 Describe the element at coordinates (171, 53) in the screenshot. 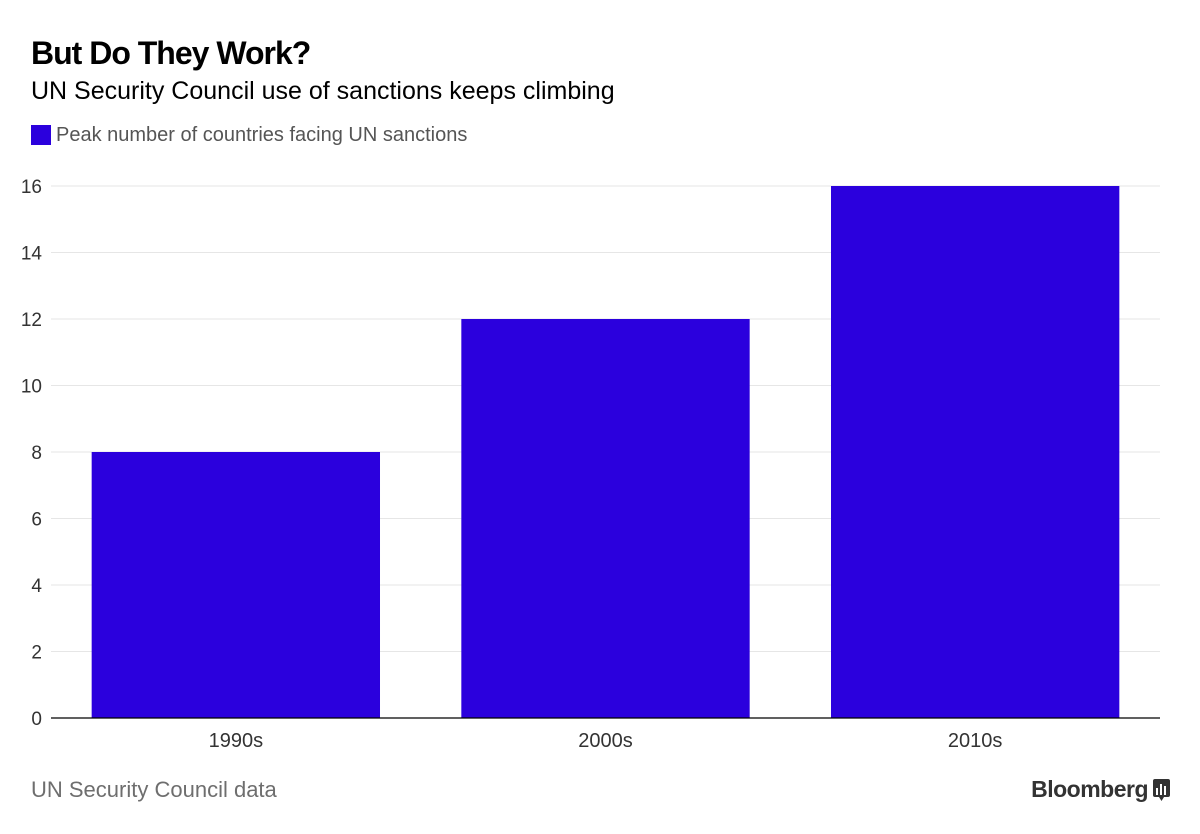

I see `chart-title: But Do They Work?` at that location.